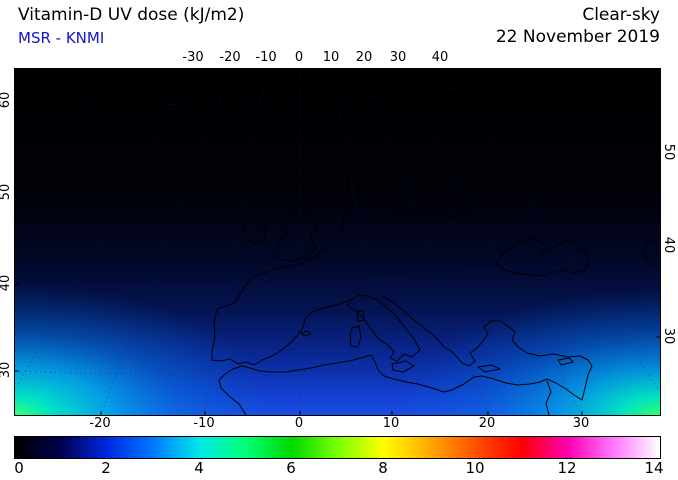  What do you see at coordinates (193, 57) in the screenshot?
I see `axis-tick-label-top: -30` at bounding box center [193, 57].